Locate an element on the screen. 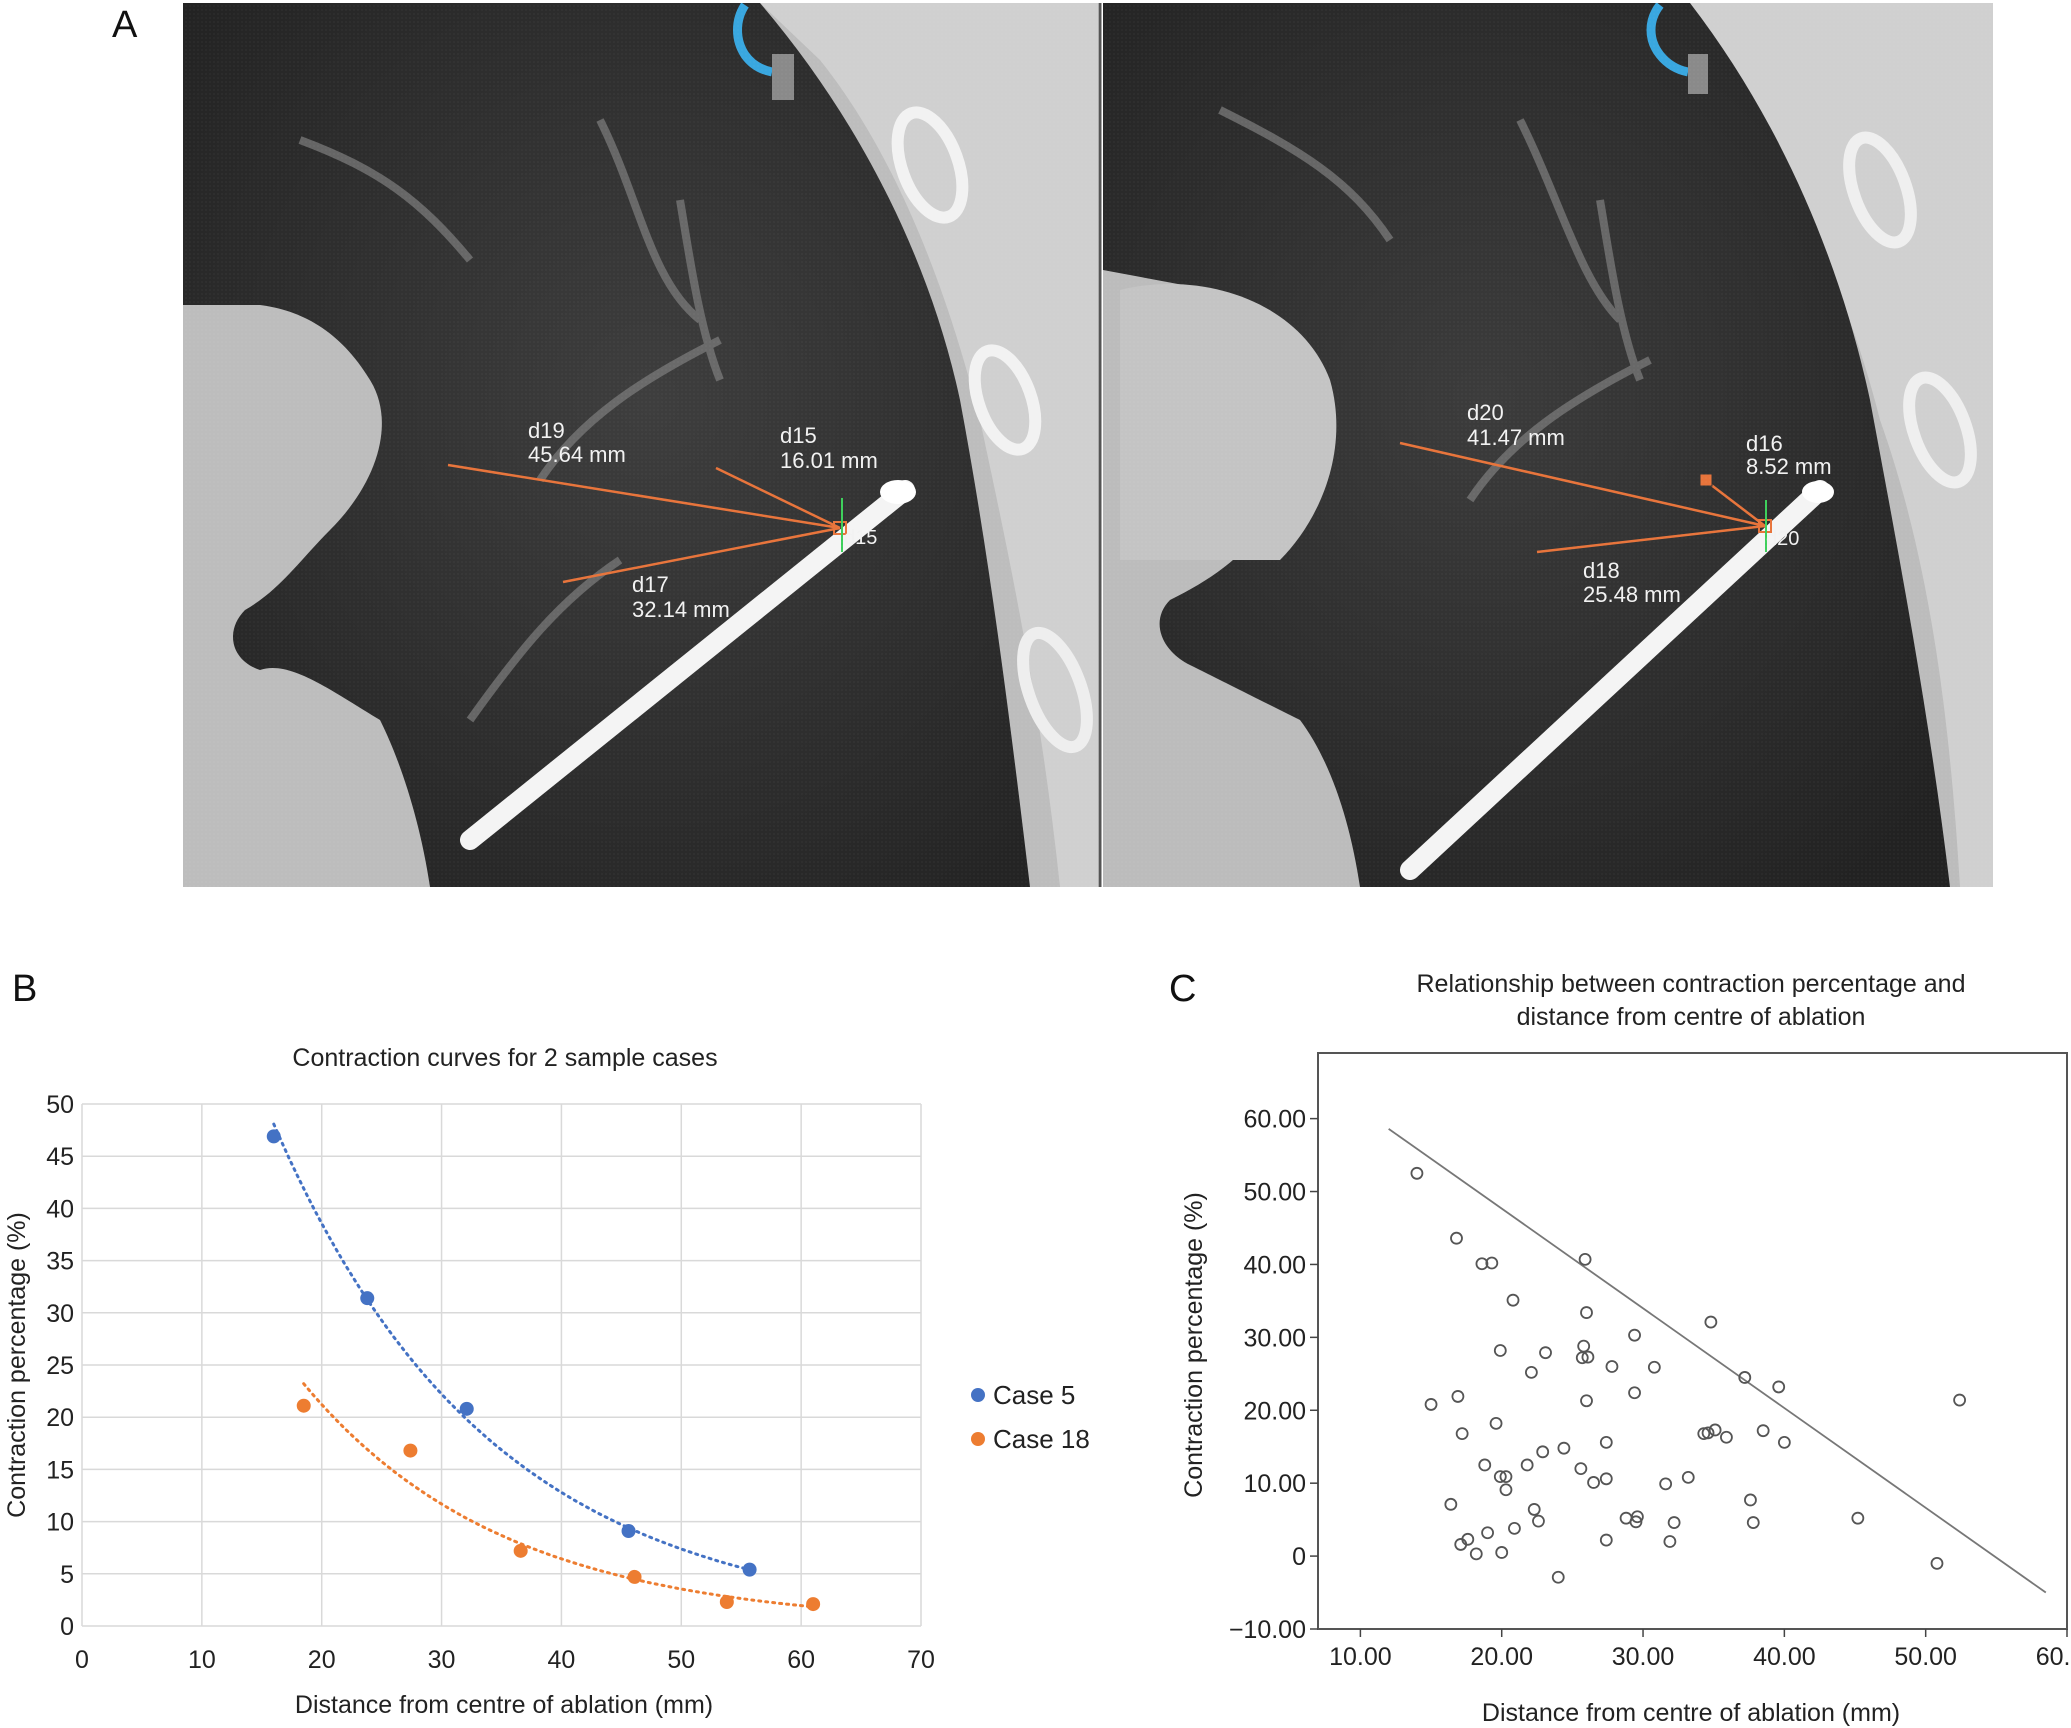  chart-c-y-axis-label: Contraction percentage (%) is located at coordinates (1194, 1345).